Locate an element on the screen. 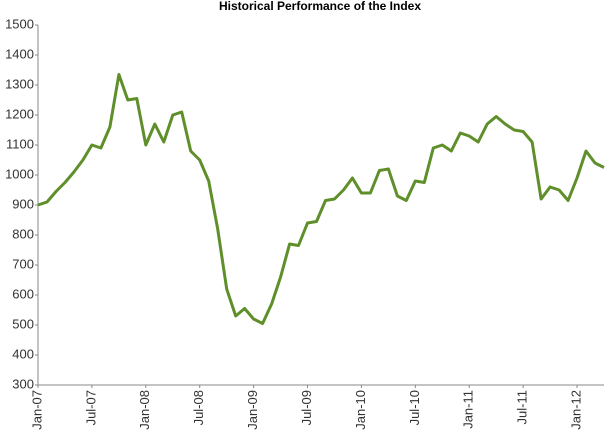  y-tick-label: 1100 is located at coordinates (20, 143).